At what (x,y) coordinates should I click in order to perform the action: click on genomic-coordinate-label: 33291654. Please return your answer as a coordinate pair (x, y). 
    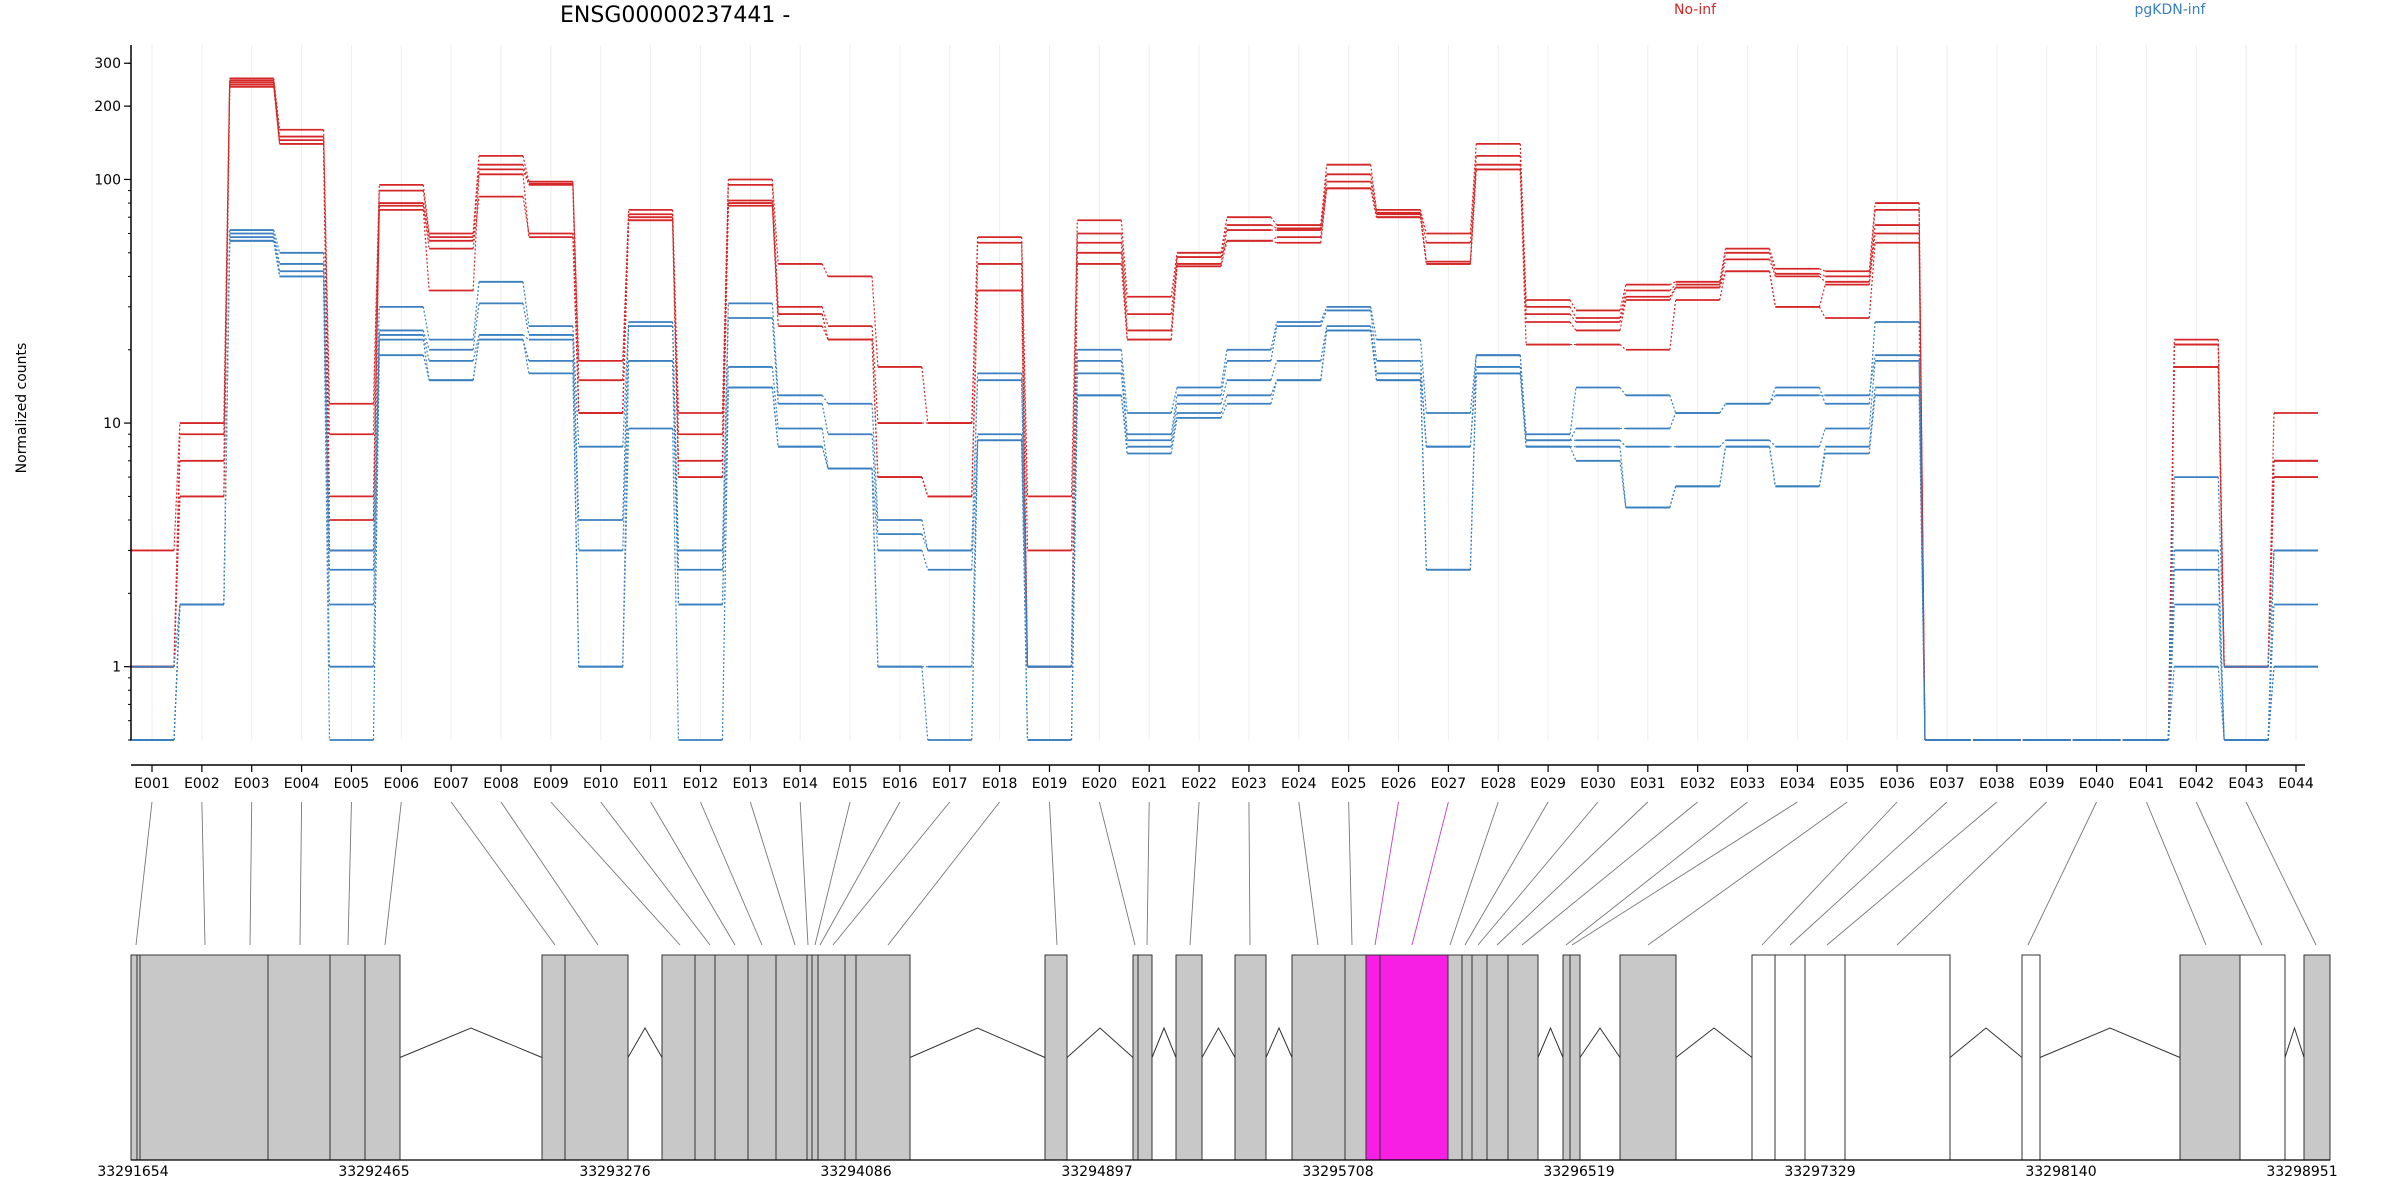
    Looking at the image, I should click on (132, 1172).